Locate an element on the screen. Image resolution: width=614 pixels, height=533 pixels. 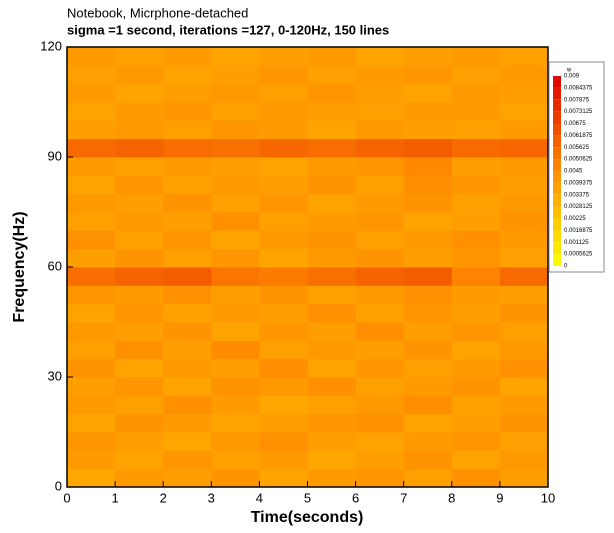
x-tick-label: 4 is located at coordinates (259, 497).